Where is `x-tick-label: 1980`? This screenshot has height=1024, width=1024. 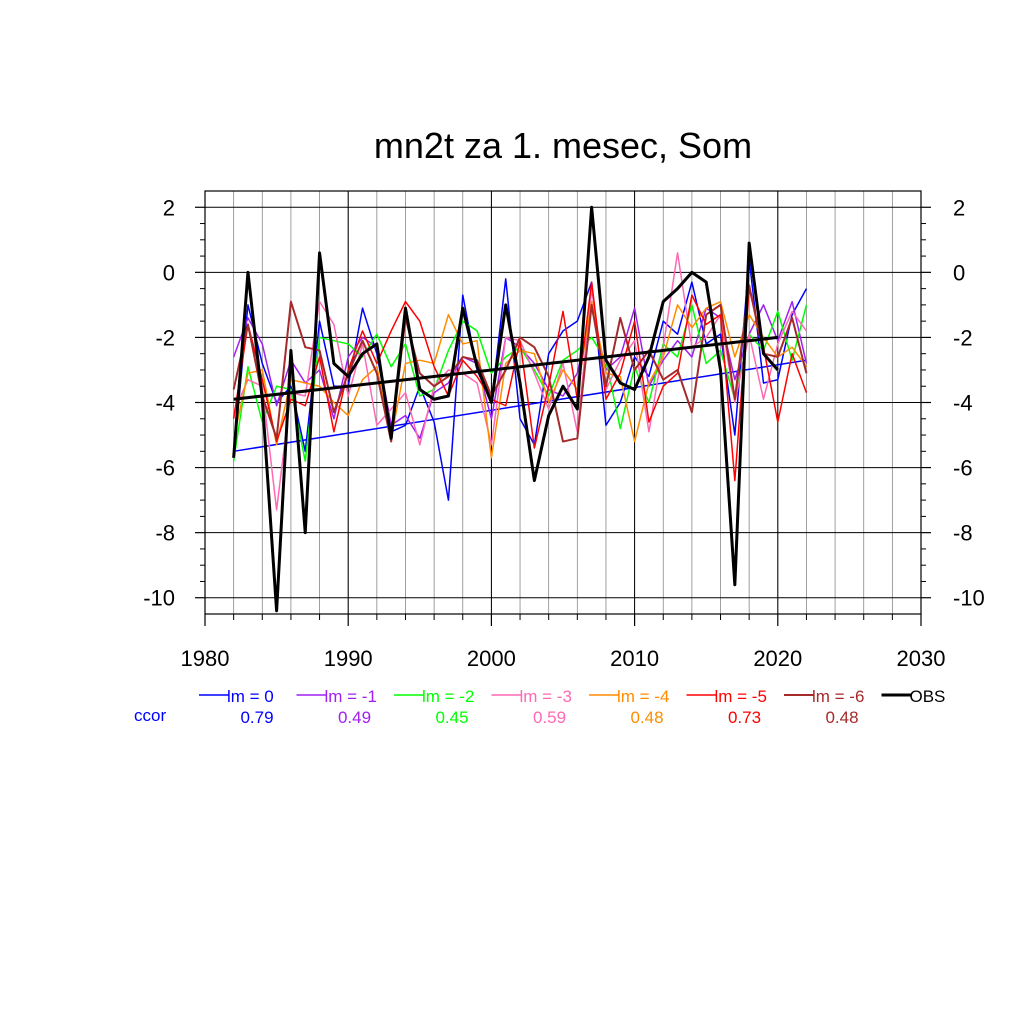 x-tick-label: 1980 is located at coordinates (205, 658).